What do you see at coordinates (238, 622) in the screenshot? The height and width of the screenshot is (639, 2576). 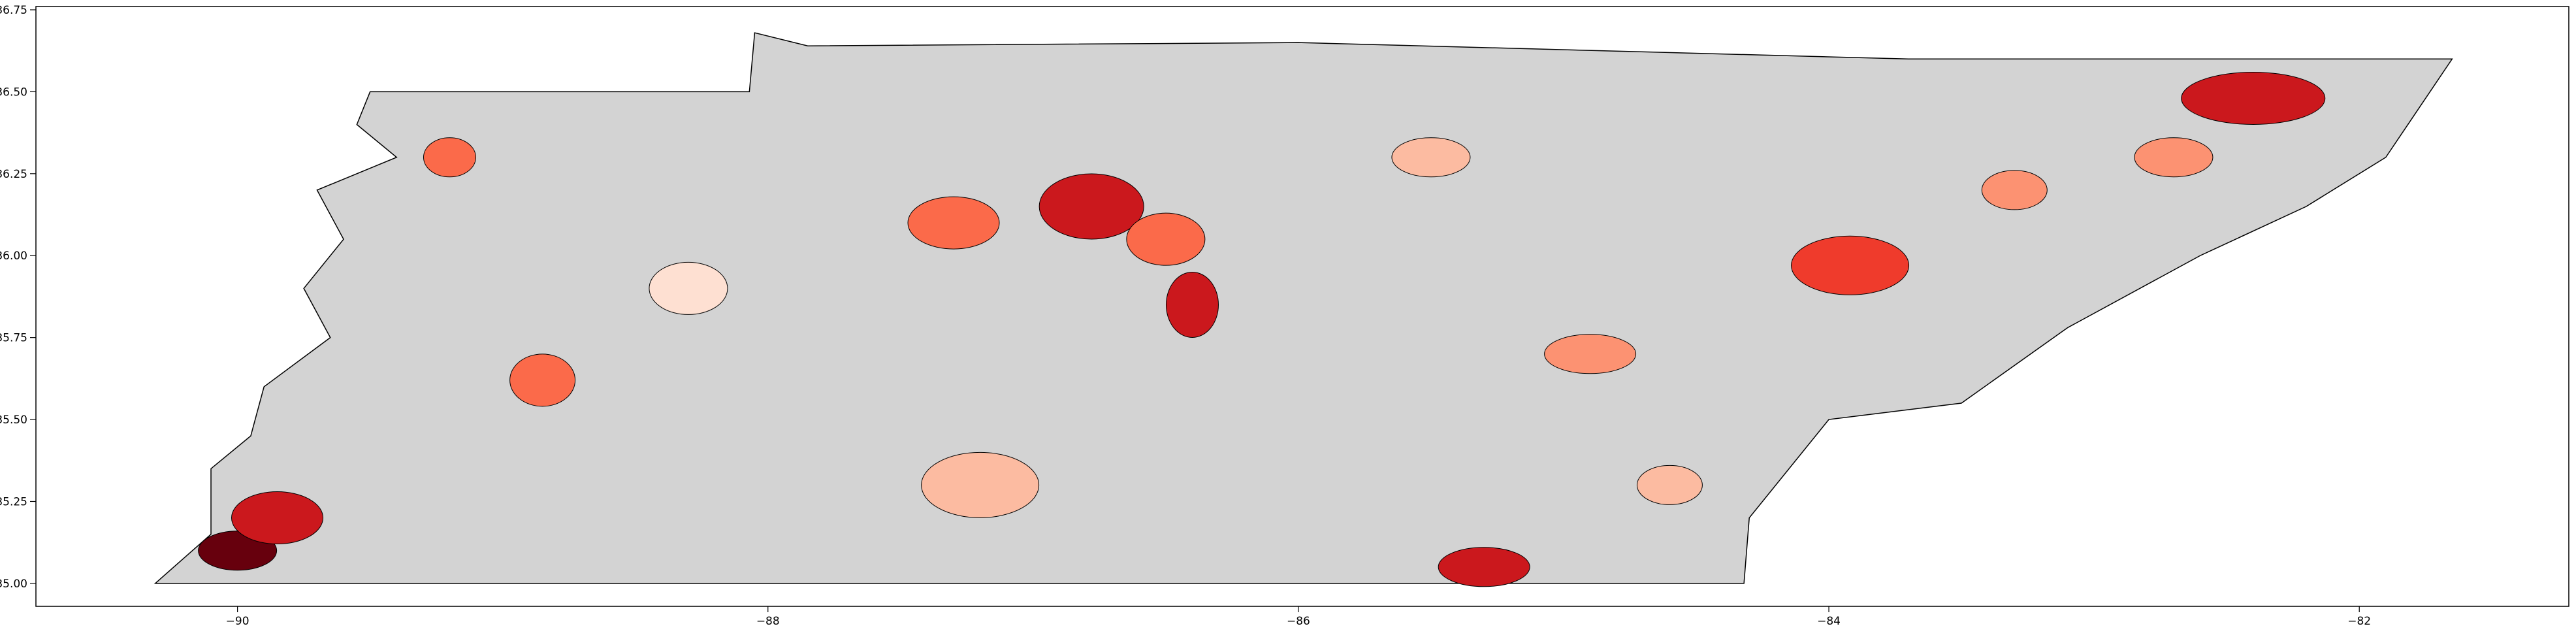 I see `x-tick-label: −90` at bounding box center [238, 622].